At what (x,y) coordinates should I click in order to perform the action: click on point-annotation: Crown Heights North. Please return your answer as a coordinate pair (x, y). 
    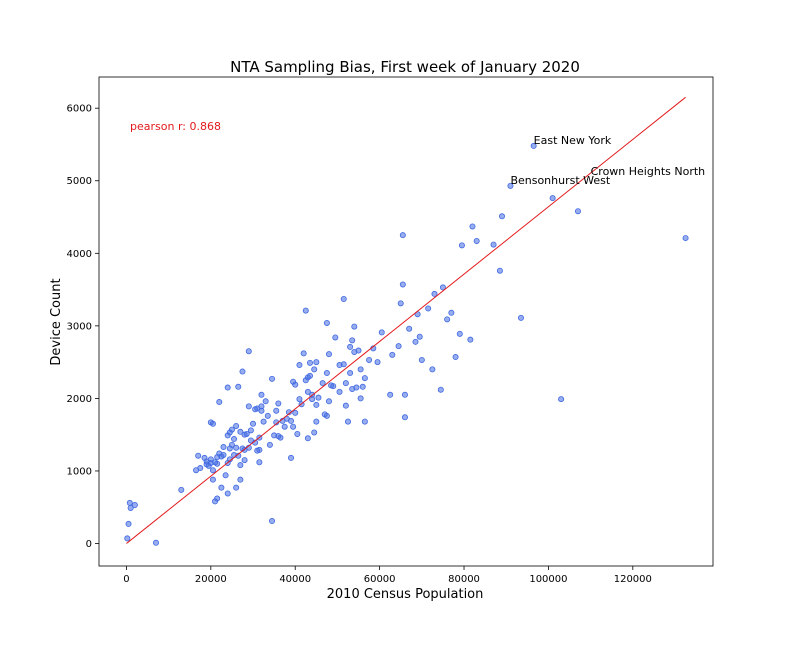
    Looking at the image, I should click on (648, 171).